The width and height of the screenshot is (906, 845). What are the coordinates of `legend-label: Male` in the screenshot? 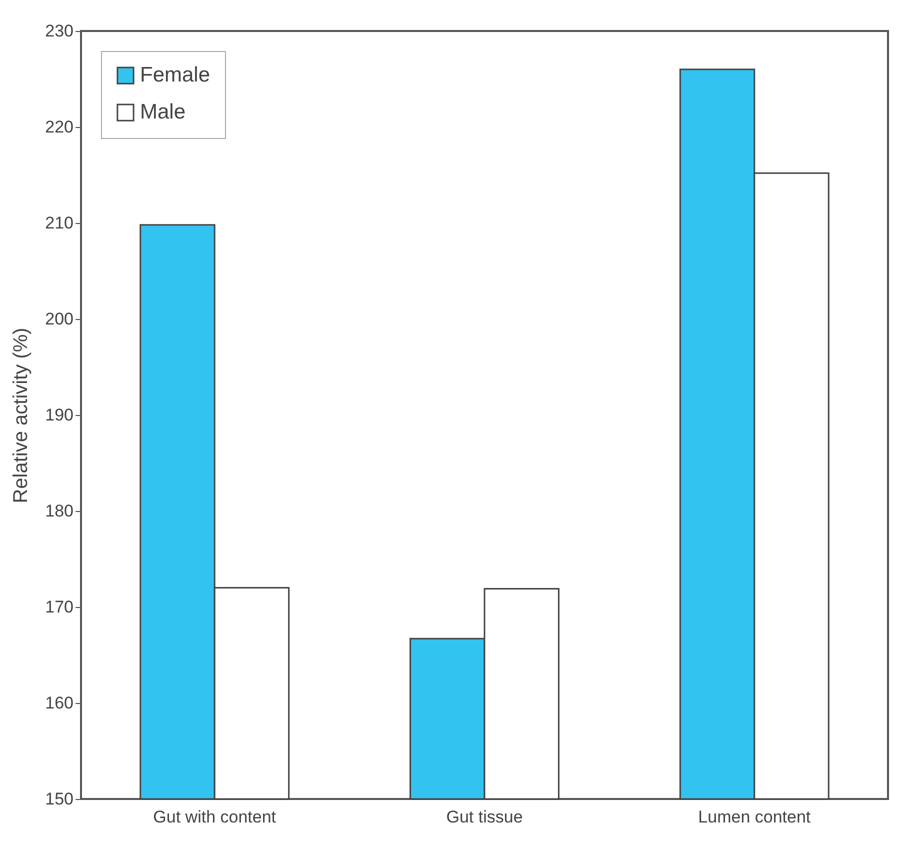 It's located at (163, 112).